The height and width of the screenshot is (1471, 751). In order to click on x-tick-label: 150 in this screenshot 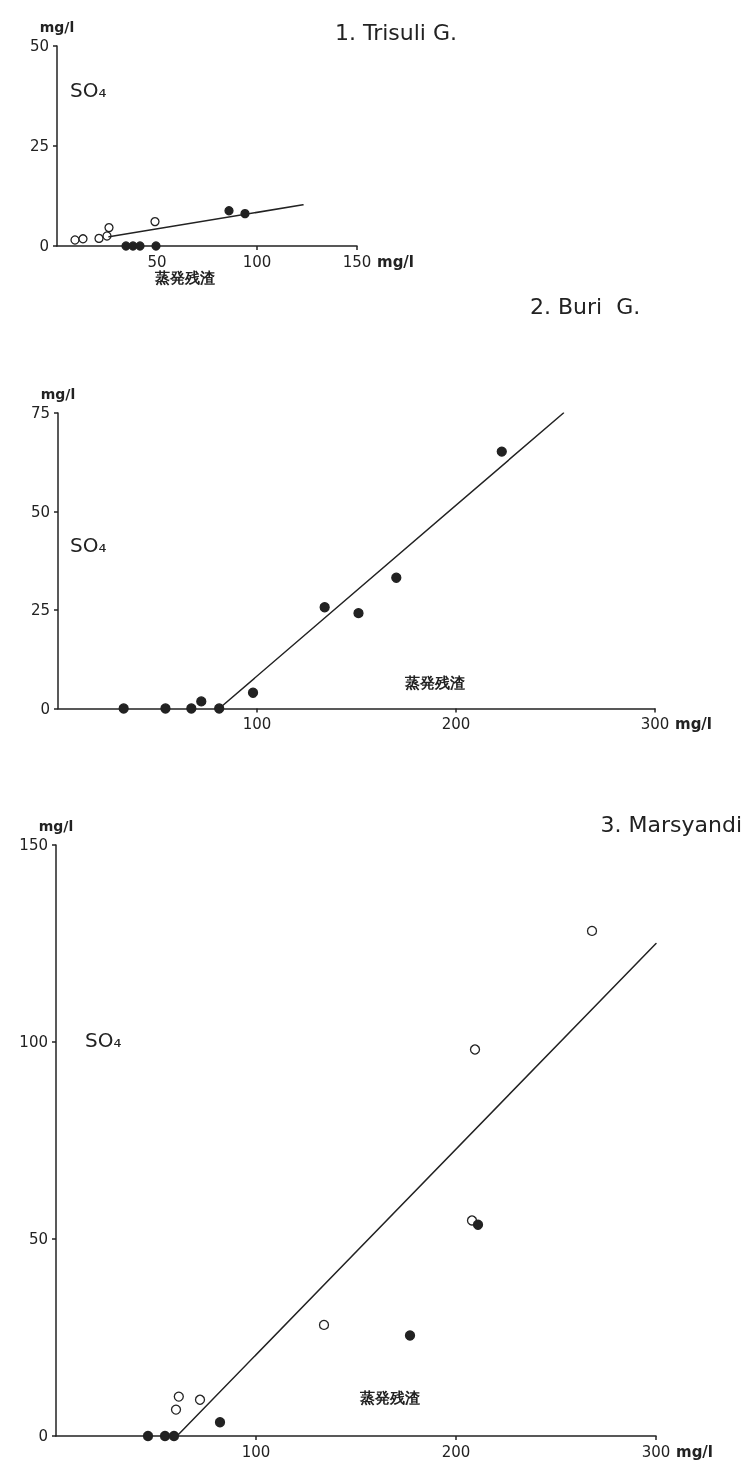, I will do `click(357, 261)`.